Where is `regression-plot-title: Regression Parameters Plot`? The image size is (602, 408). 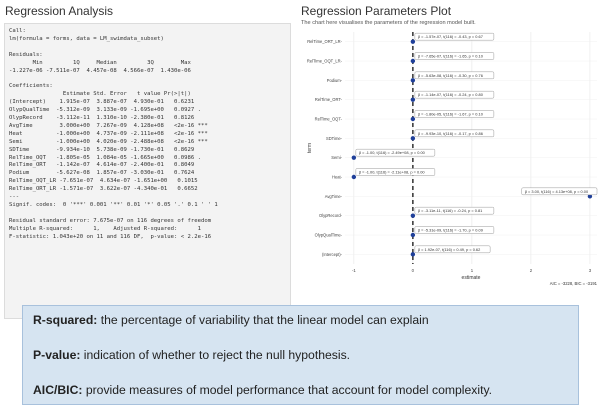
regression-plot-title: Regression Parameters Plot is located at coordinates (376, 11).